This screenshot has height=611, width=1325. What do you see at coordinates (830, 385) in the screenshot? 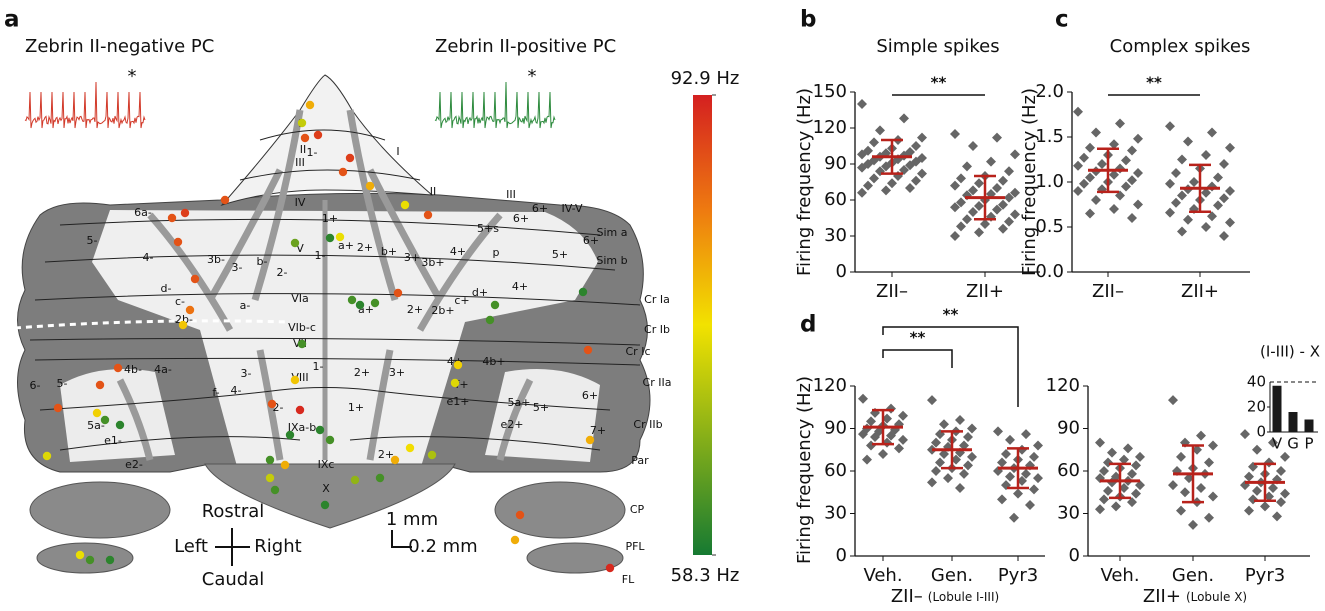
I see `y-tick-label: 120` at bounding box center [830, 385].